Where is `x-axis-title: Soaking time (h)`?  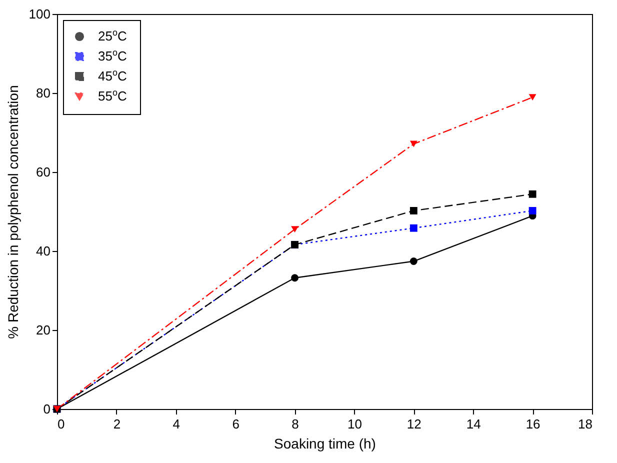 x-axis-title: Soaking time (h) is located at coordinates (325, 444).